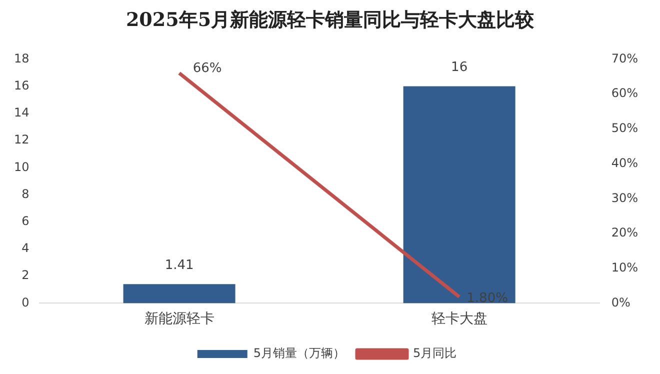 This screenshot has width=660, height=374. I want to click on data-label: 1.80%, so click(487, 298).